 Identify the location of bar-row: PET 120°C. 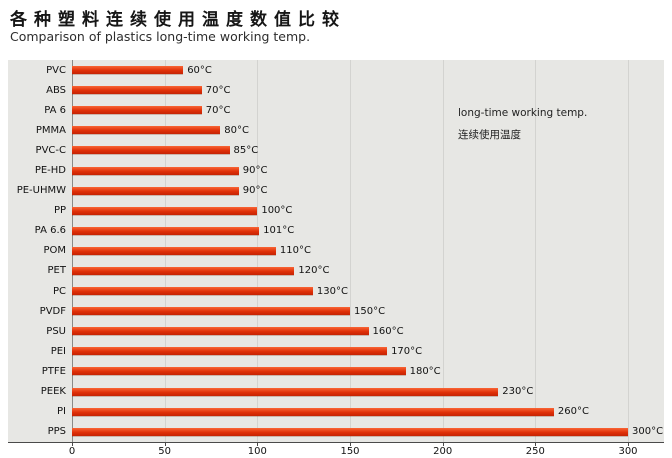
(336, 271).